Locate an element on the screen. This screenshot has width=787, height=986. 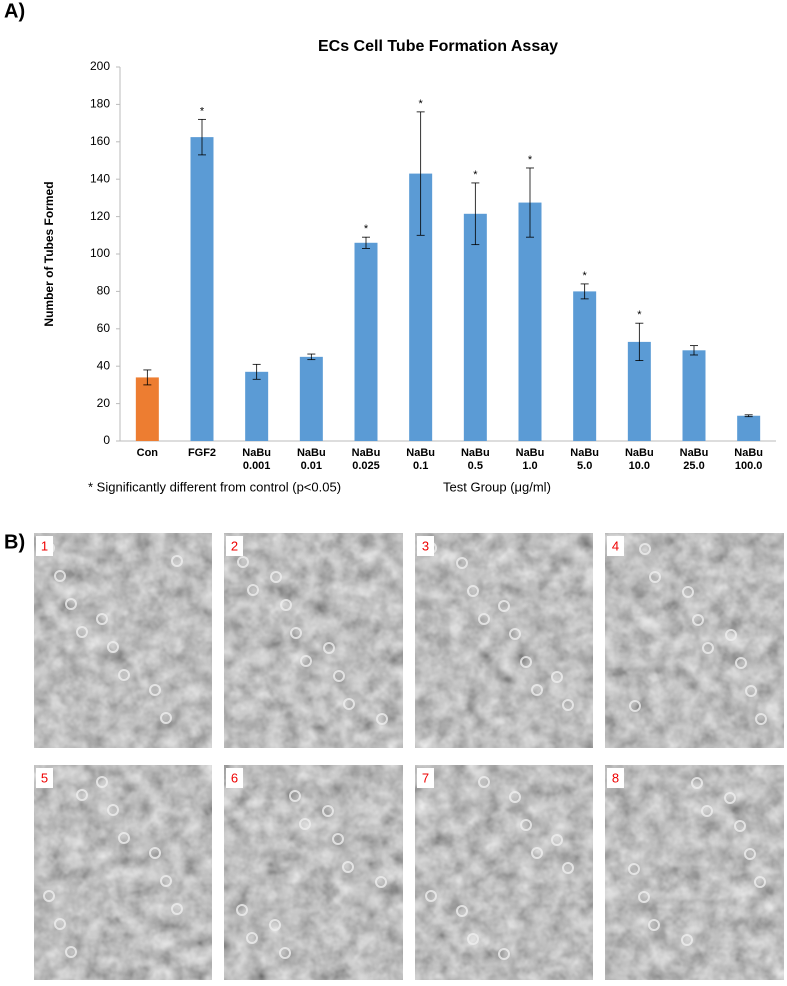
x-axis-label: Test Group (μg/ml) is located at coordinates (497, 486).